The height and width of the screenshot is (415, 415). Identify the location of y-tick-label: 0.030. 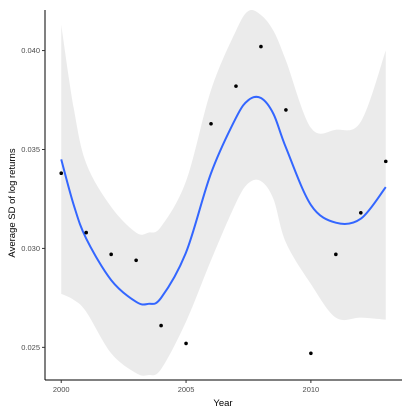
(30, 248).